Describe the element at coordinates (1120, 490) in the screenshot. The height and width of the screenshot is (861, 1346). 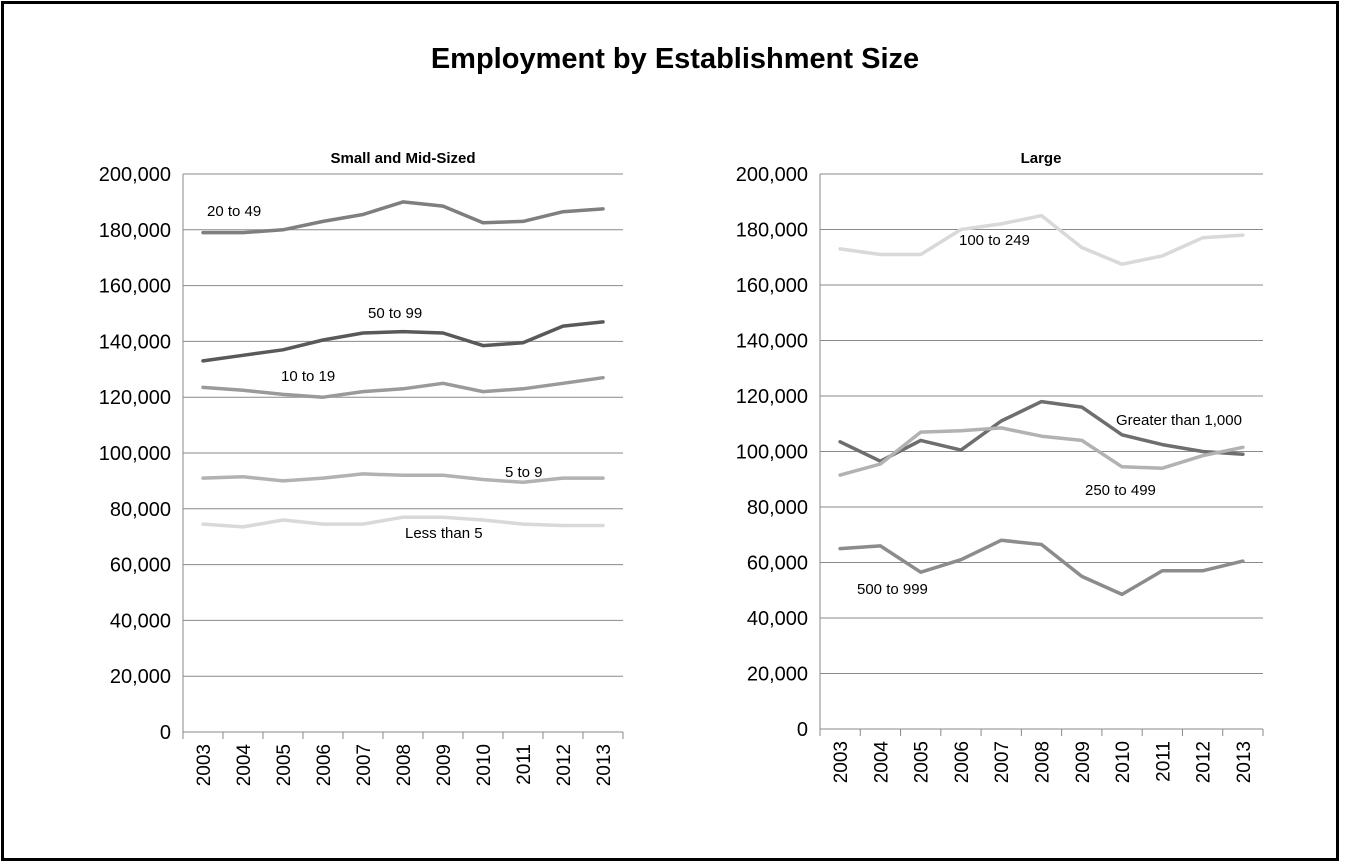
I see `series-label: 250 to 499` at that location.